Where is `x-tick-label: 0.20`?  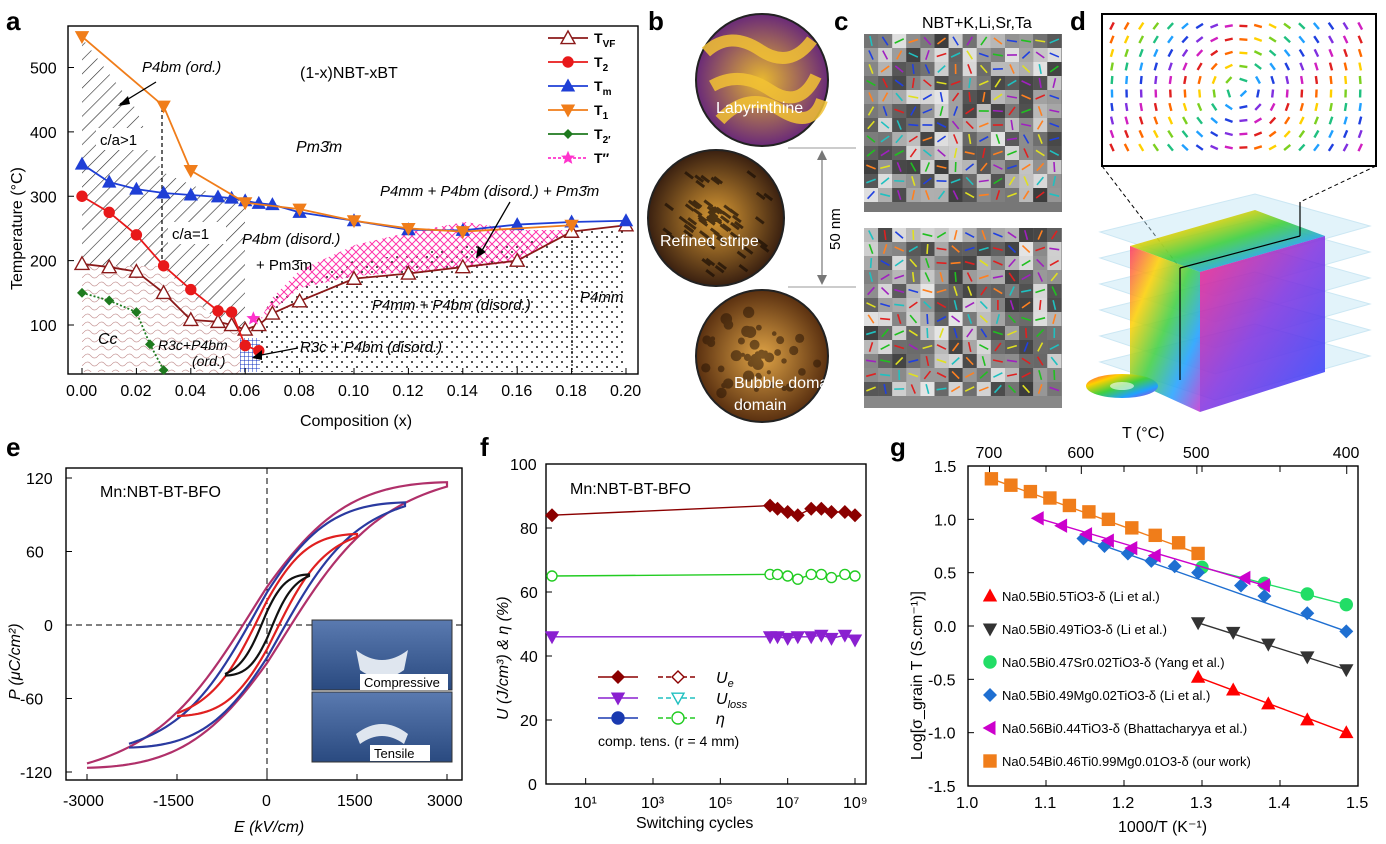
x-tick-label: 0.20 is located at coordinates (625, 391).